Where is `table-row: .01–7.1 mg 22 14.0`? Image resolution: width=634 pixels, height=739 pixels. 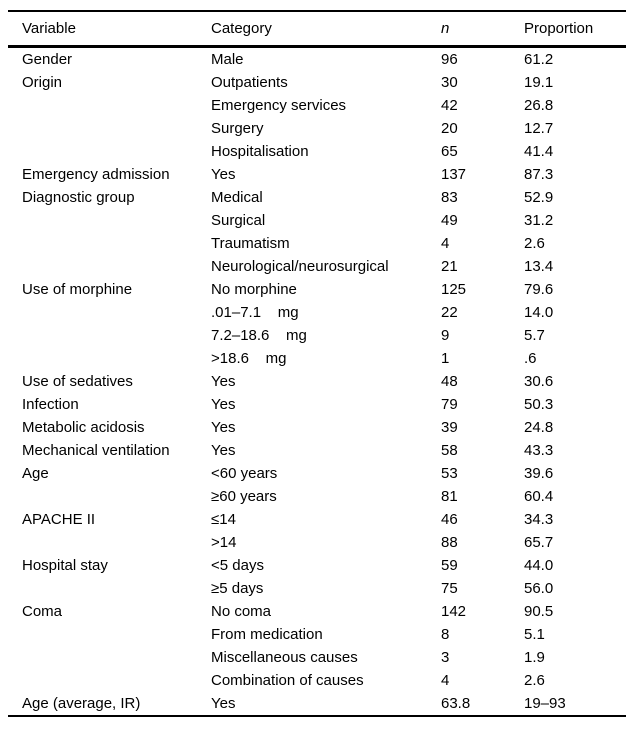 table-row: .01–7.1 mg 22 14.0 is located at coordinates (317, 312).